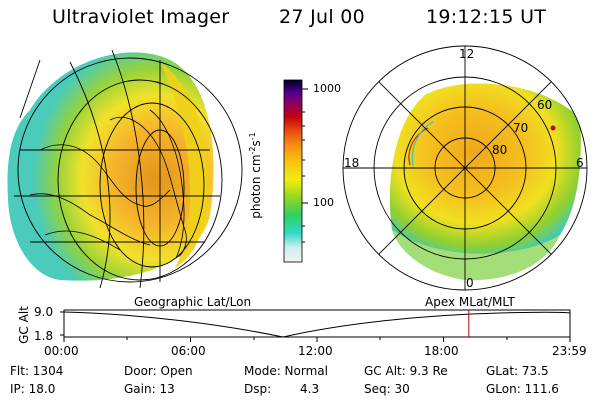 The image size is (600, 400). Describe the element at coordinates (327, 88) in the screenshot. I see `colorbar-tick-1000: 1000` at that location.